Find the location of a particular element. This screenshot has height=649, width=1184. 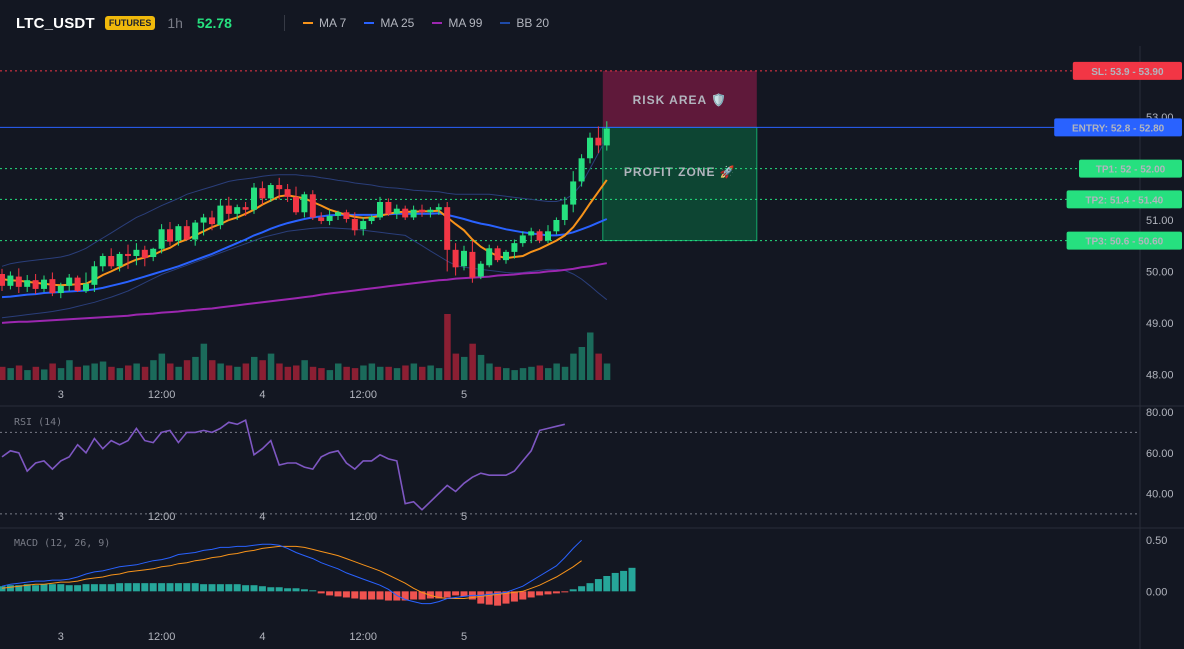

price-tick-label: 48.00 is located at coordinates (1160, 375).